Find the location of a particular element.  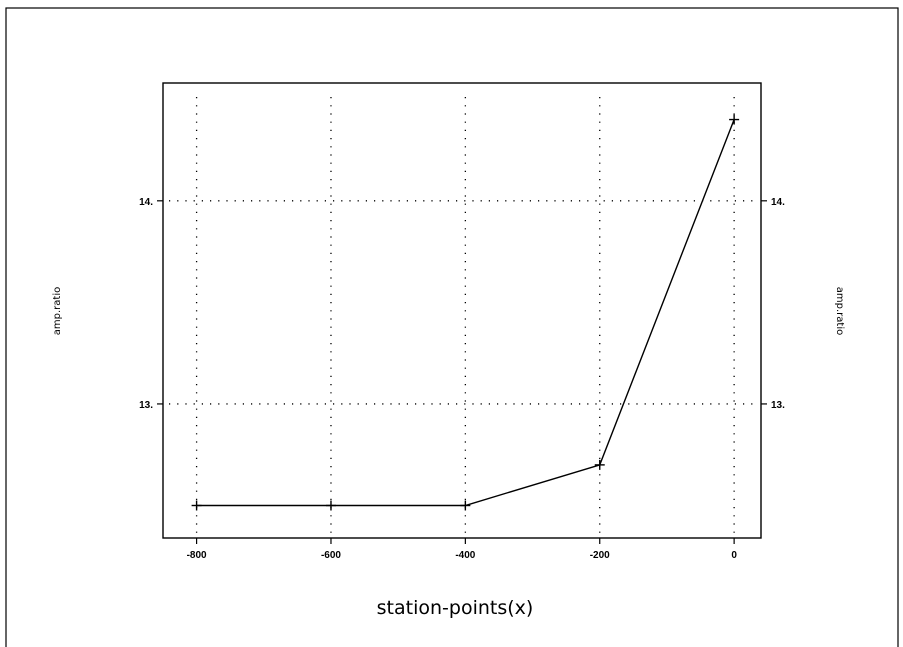

x-tick-label: 0 is located at coordinates (734, 555).